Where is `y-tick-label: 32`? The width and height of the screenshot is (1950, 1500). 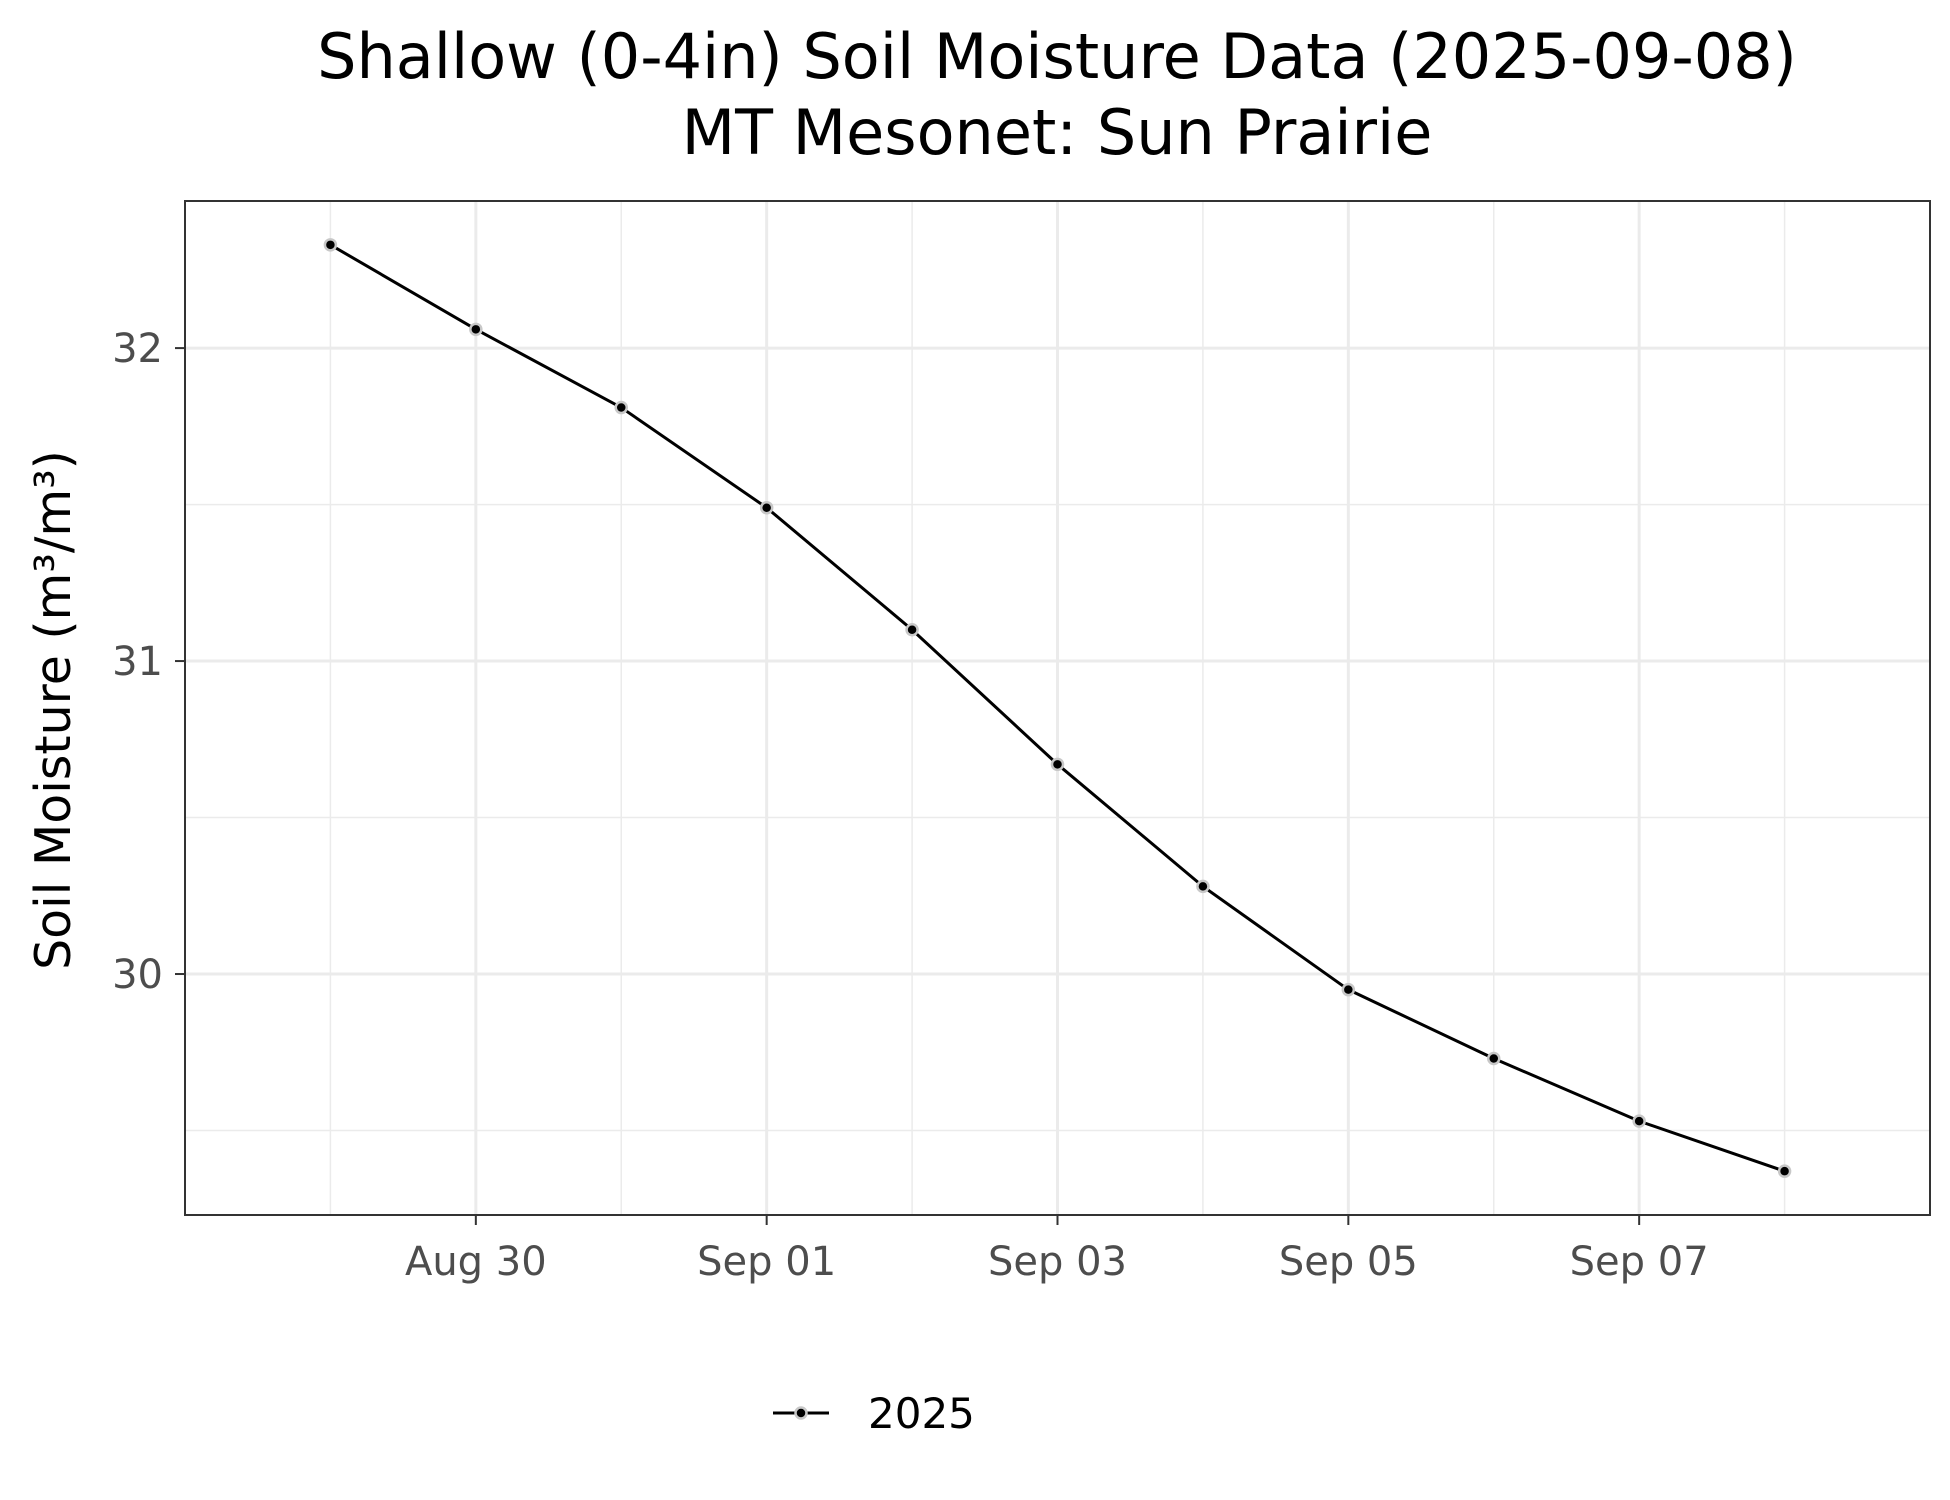 y-tick-label: 32 is located at coordinates (137, 349).